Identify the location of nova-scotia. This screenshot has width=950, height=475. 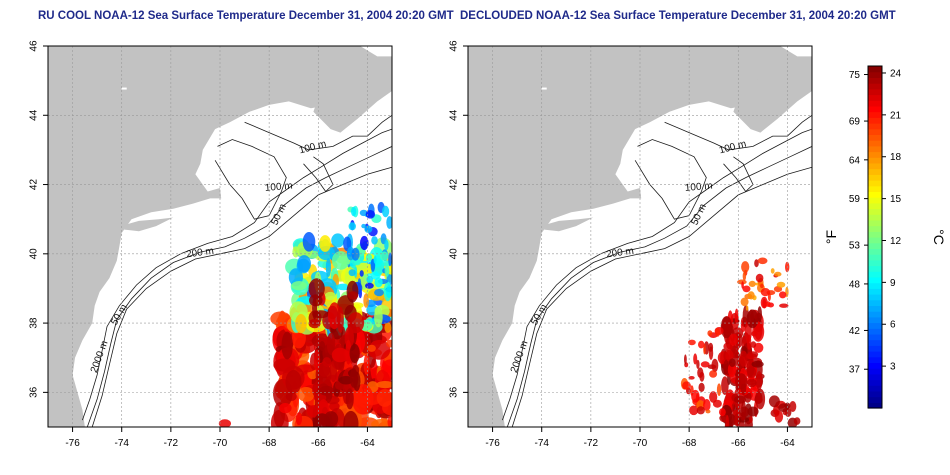
(772, 99).